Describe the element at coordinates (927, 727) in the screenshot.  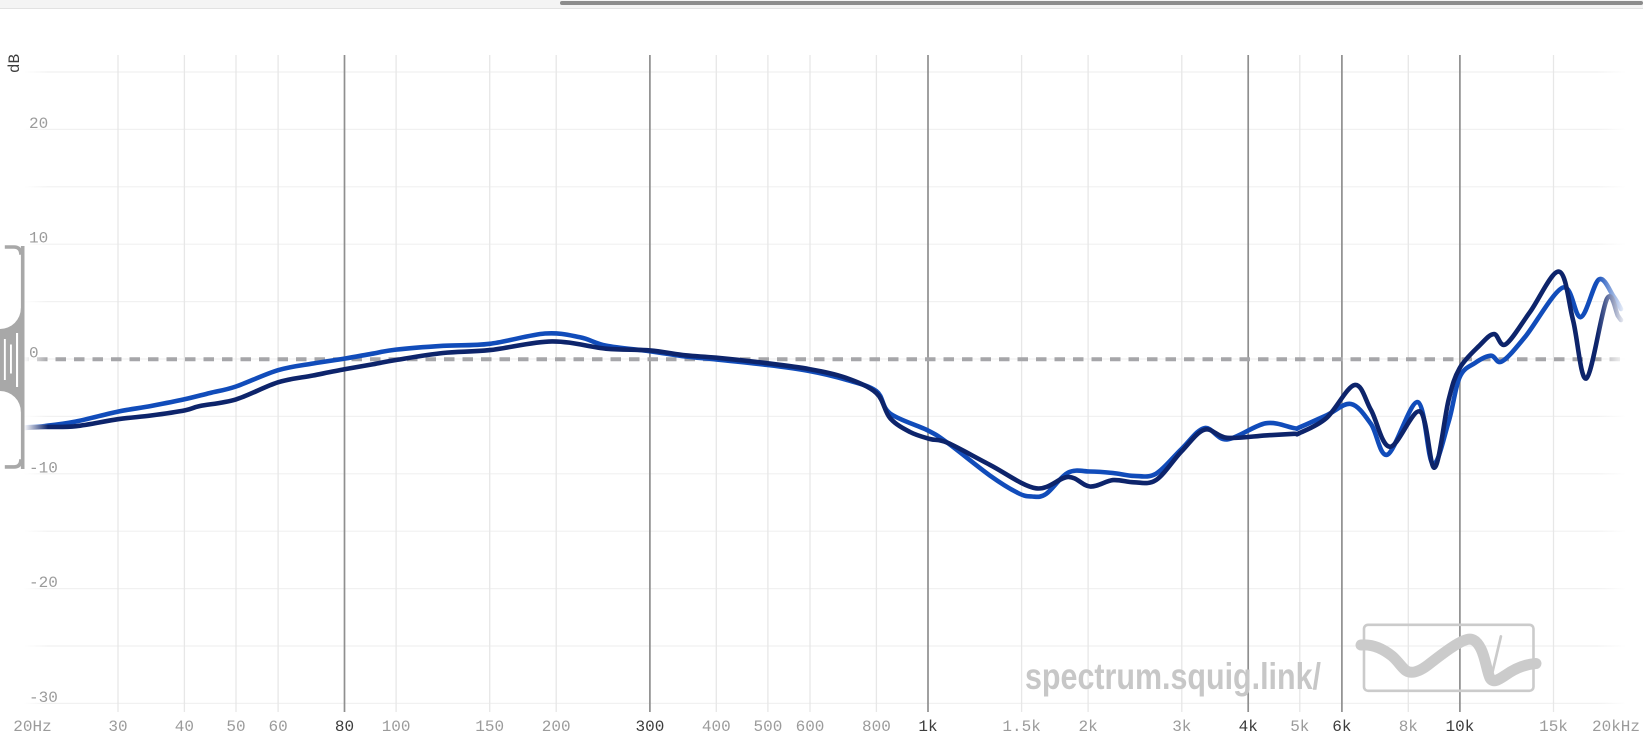
I see `svg-text: 1k` at that location.